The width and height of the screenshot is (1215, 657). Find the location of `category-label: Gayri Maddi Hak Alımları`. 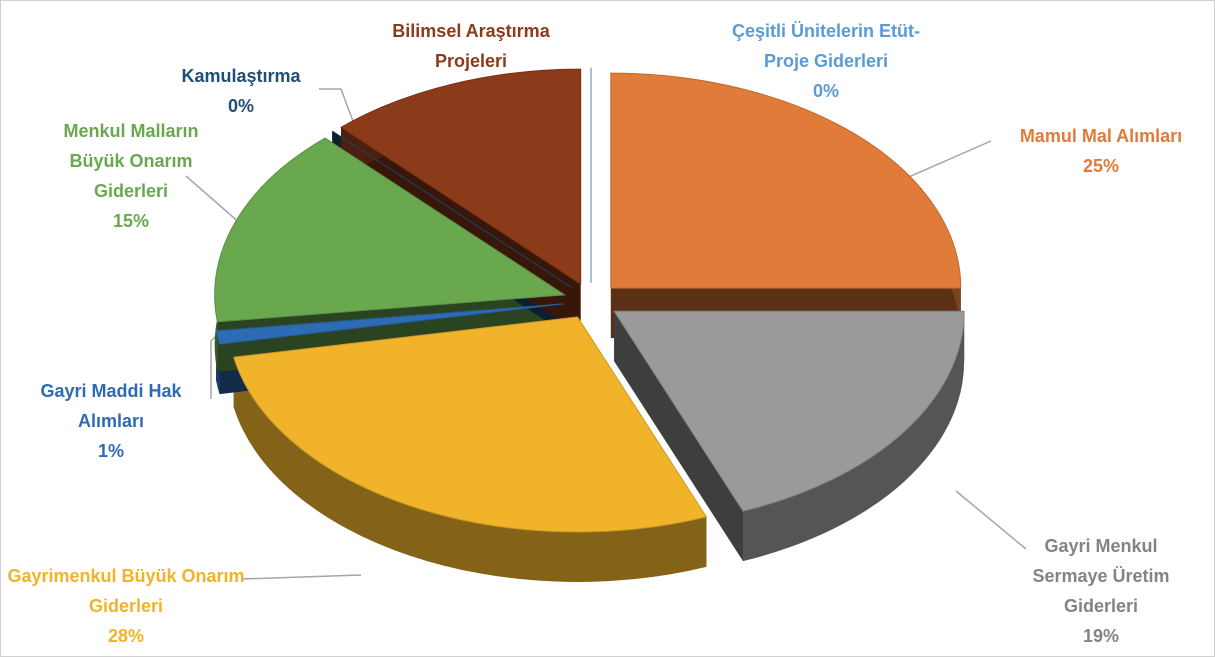

category-label: Gayri Maddi Hak Alımları is located at coordinates (111, 406).